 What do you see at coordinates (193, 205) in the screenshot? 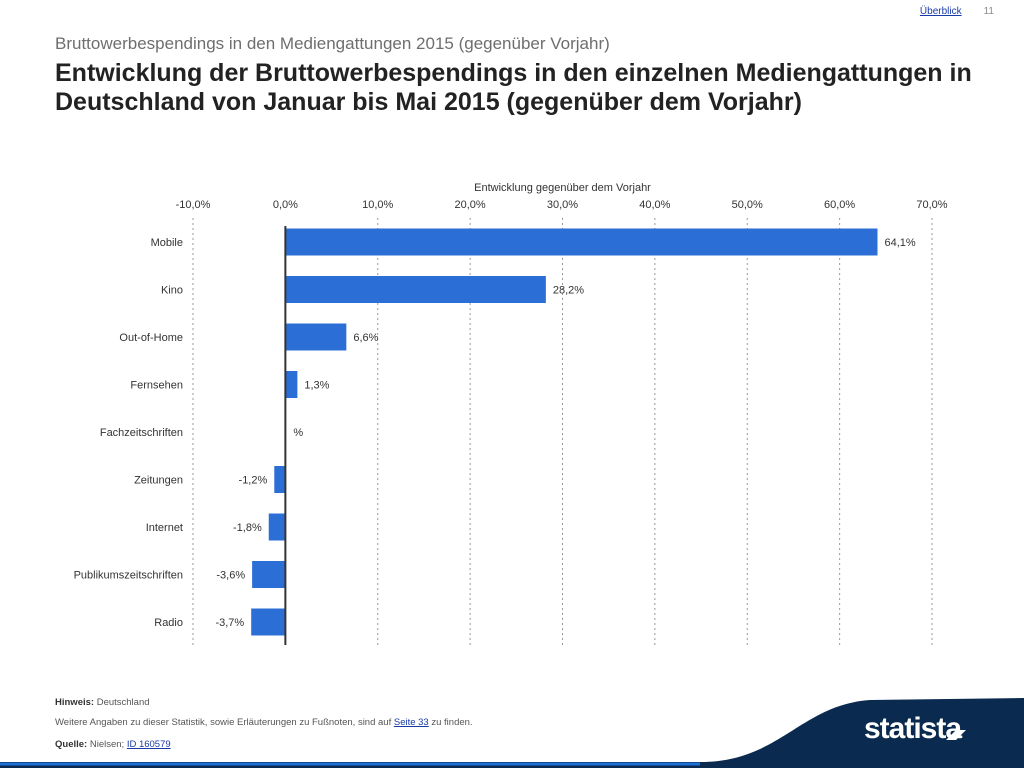
I see `x-tick-label: -10,0%` at bounding box center [193, 205].